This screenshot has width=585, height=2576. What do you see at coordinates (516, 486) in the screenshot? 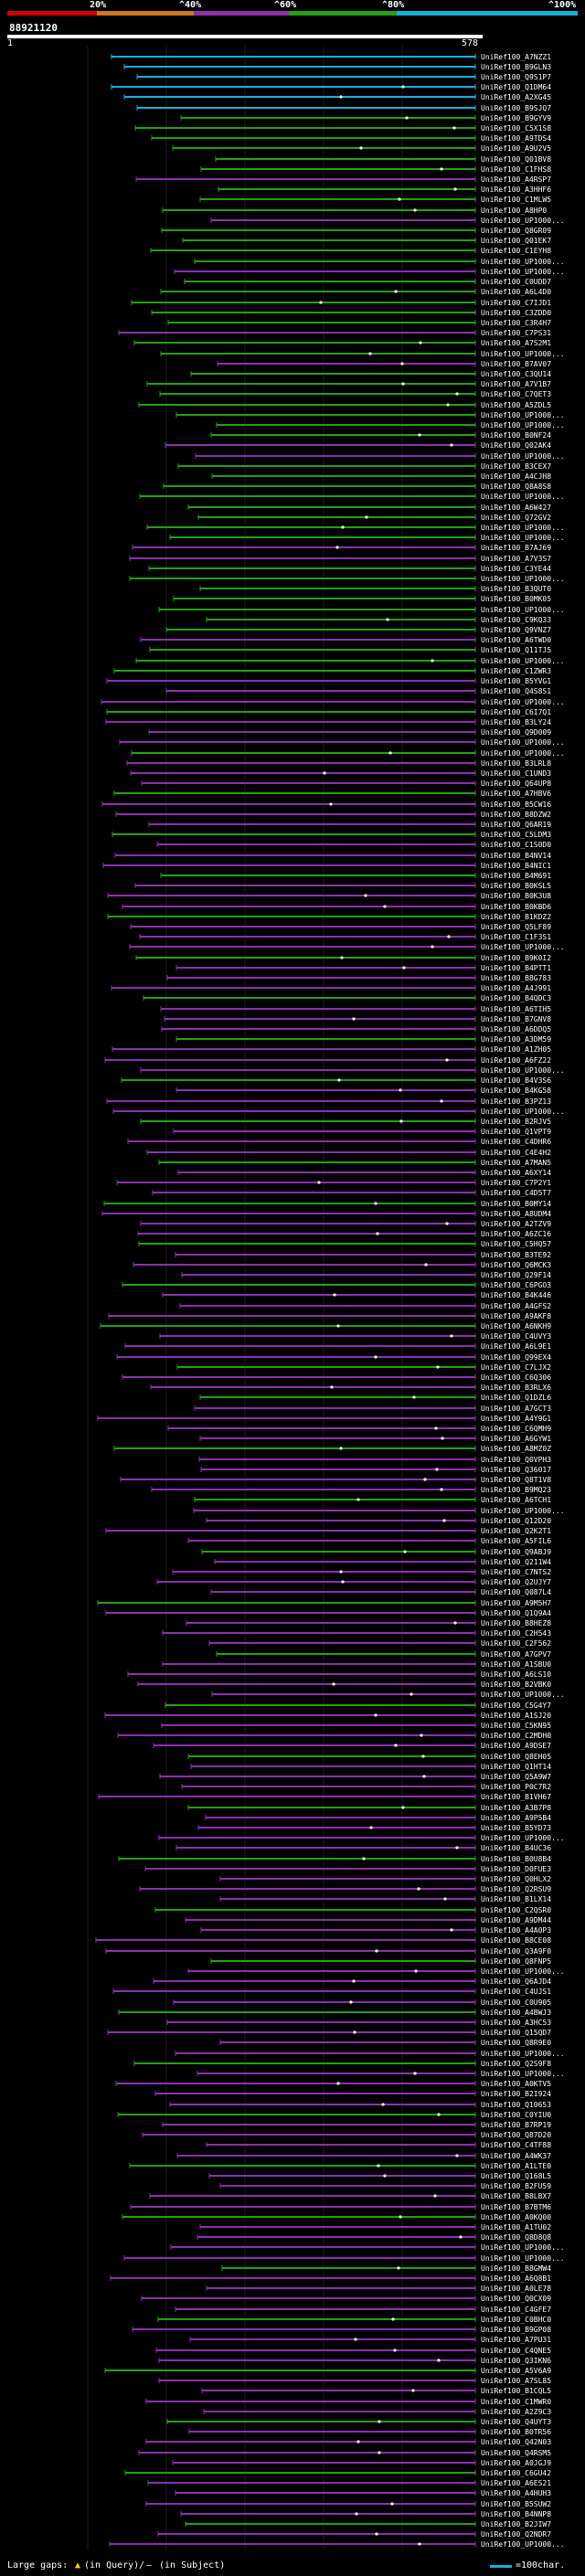
I see `hit-label: UniRef100_Q8A8S8` at bounding box center [516, 486].